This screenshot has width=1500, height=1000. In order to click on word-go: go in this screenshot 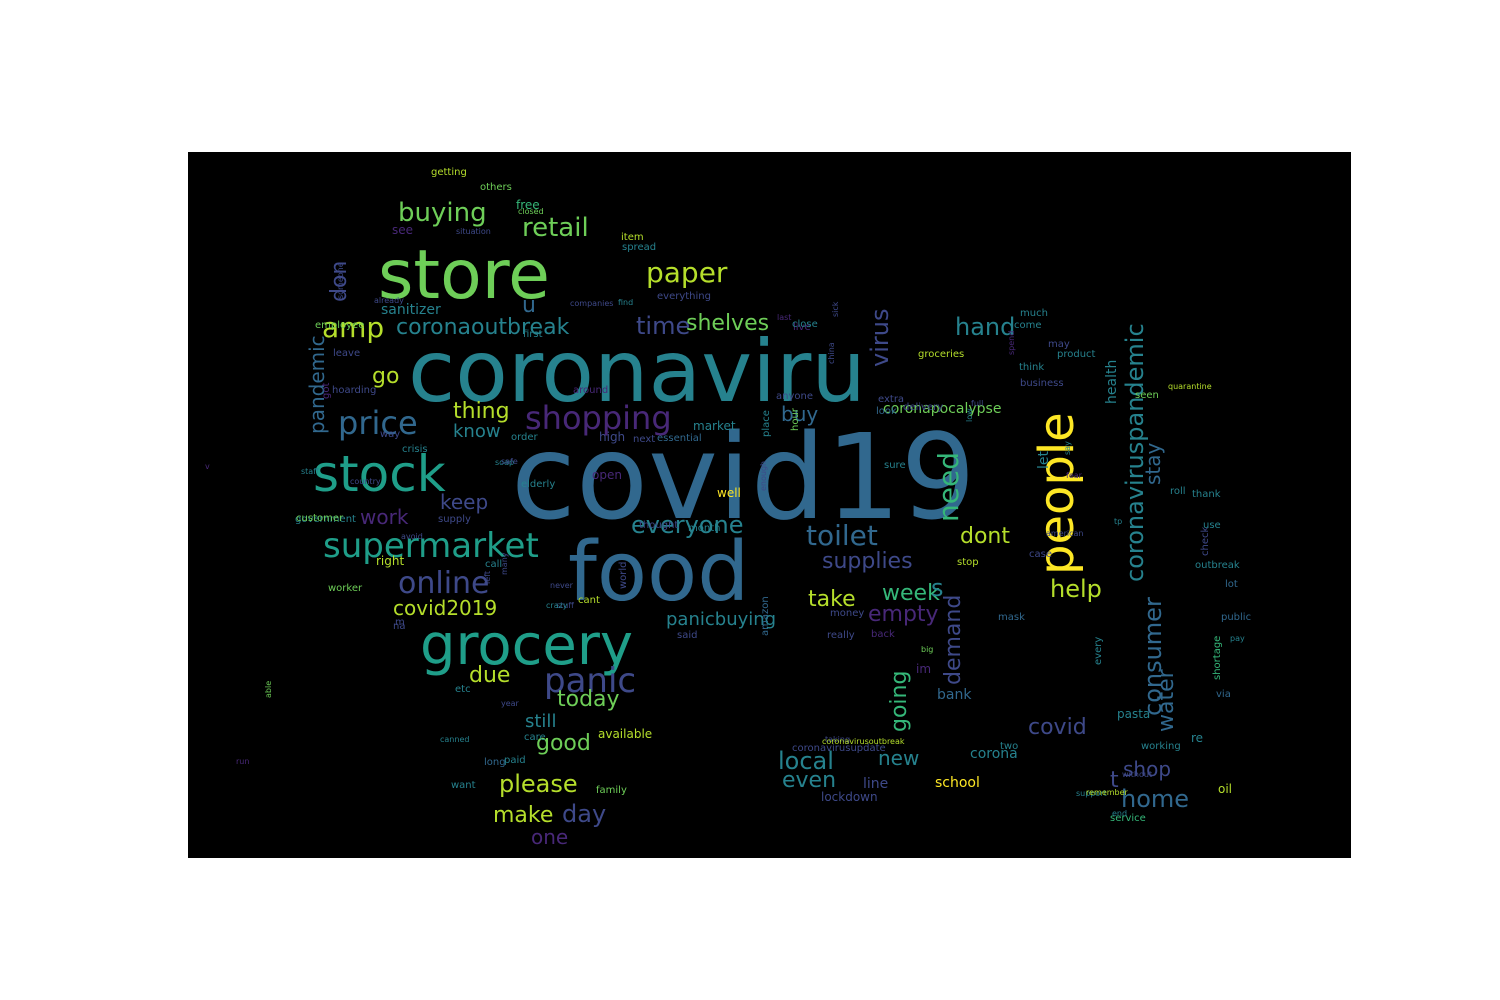, I will do `click(385, 376)`.